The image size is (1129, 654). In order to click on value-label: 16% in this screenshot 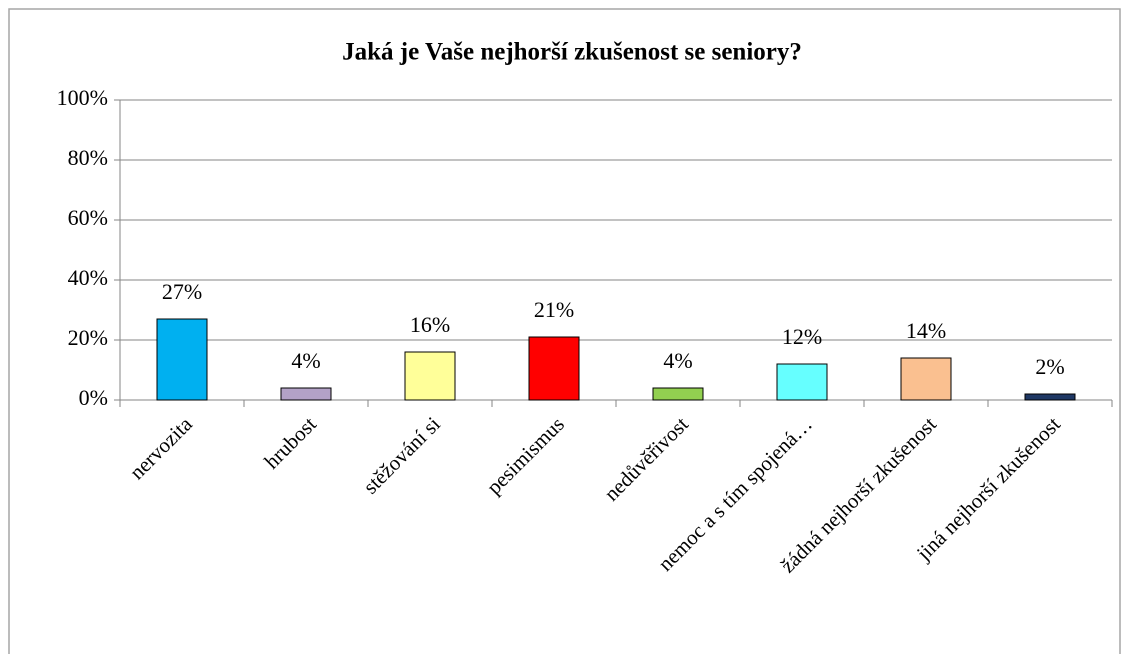, I will do `click(430, 324)`.